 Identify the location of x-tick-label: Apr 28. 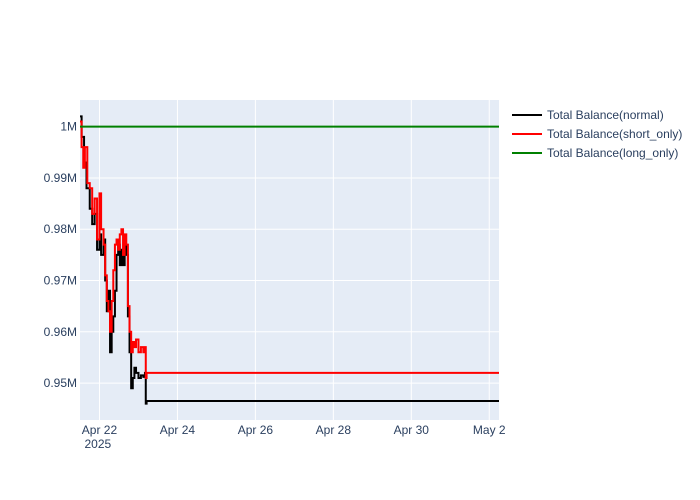
(334, 430).